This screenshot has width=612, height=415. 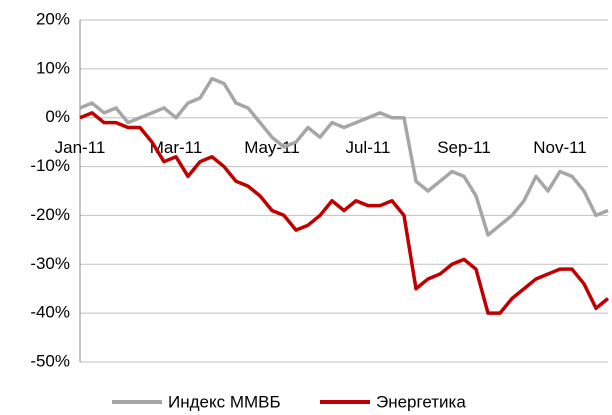 I want to click on y-tick-label: 20%, so click(x=53, y=18).